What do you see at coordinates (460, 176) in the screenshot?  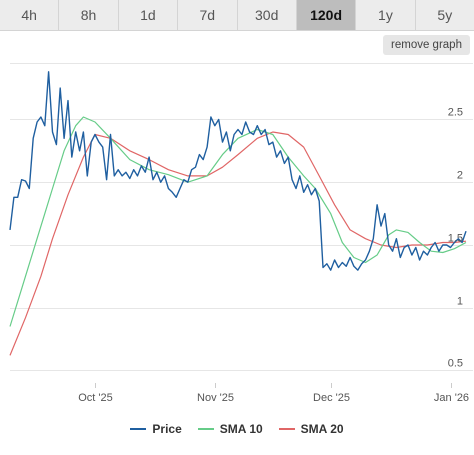 I see `y-tick-label: 2` at bounding box center [460, 176].